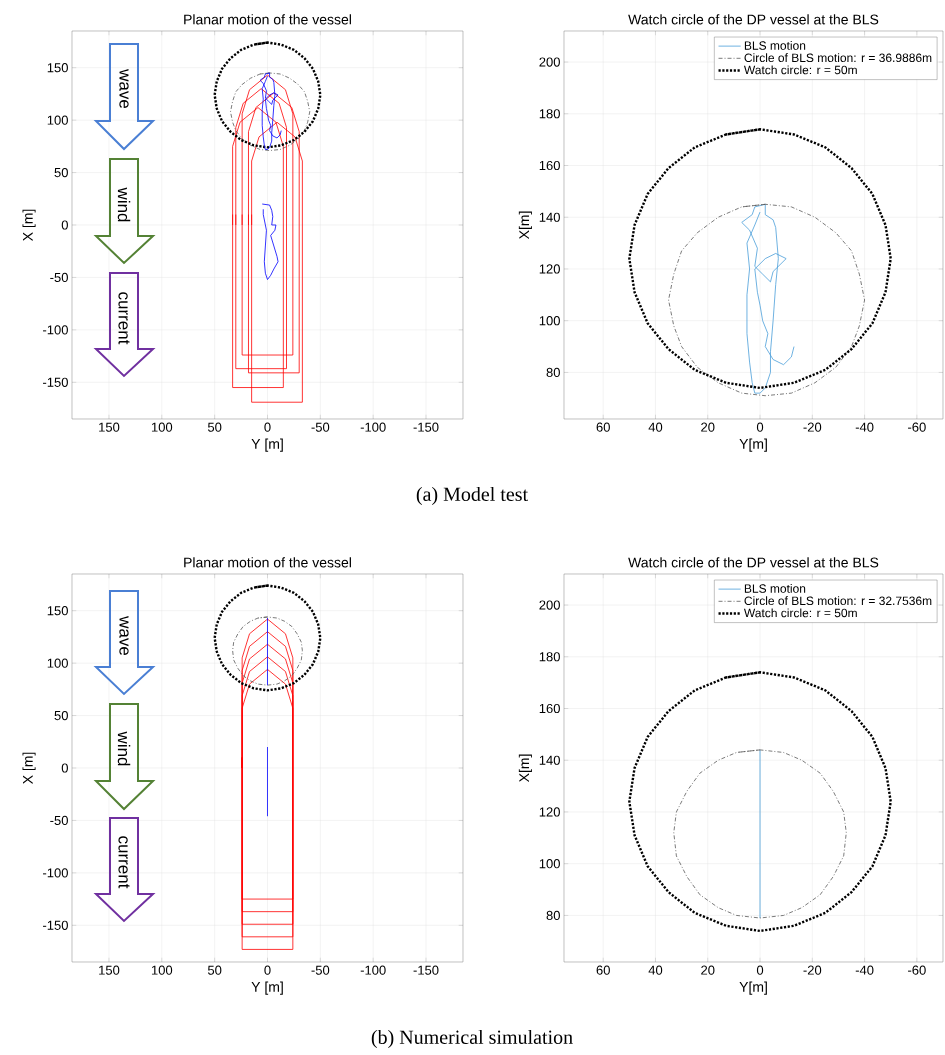 This screenshot has width=945, height=1055. I want to click on text: (b) Numerical simulation, so click(472, 1039).